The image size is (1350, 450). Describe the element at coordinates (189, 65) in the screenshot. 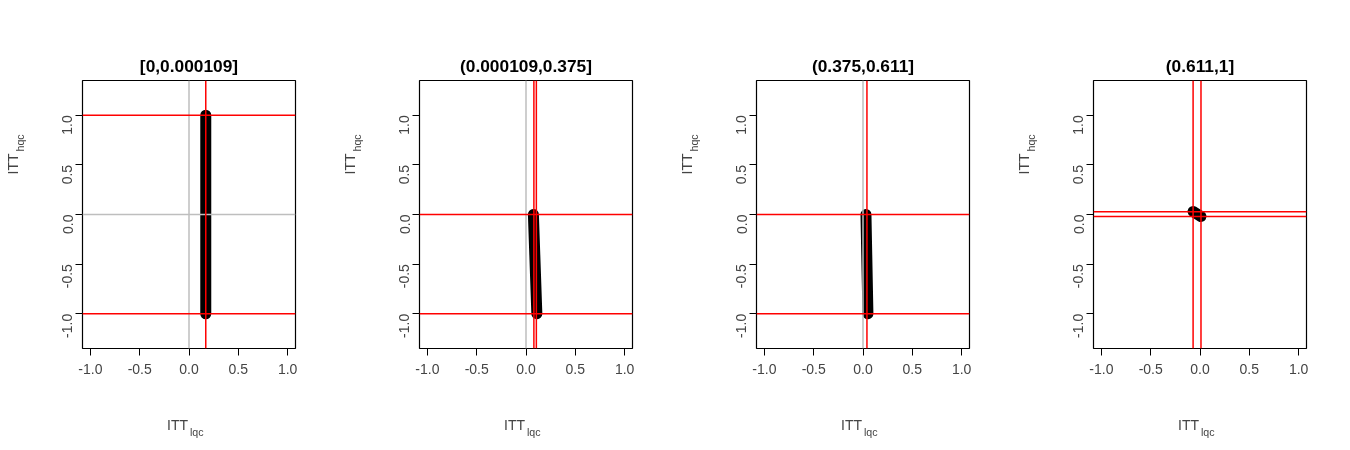

I see `chart-title: [0,0.000109]` at that location.